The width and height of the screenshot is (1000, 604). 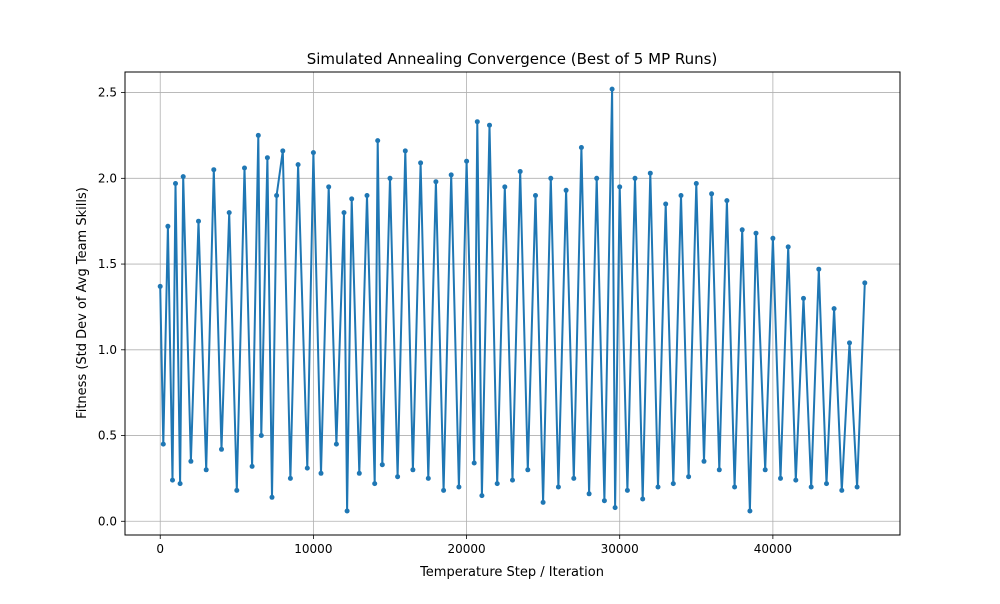 What do you see at coordinates (620, 549) in the screenshot?
I see `x-tick-label: 30000` at bounding box center [620, 549].